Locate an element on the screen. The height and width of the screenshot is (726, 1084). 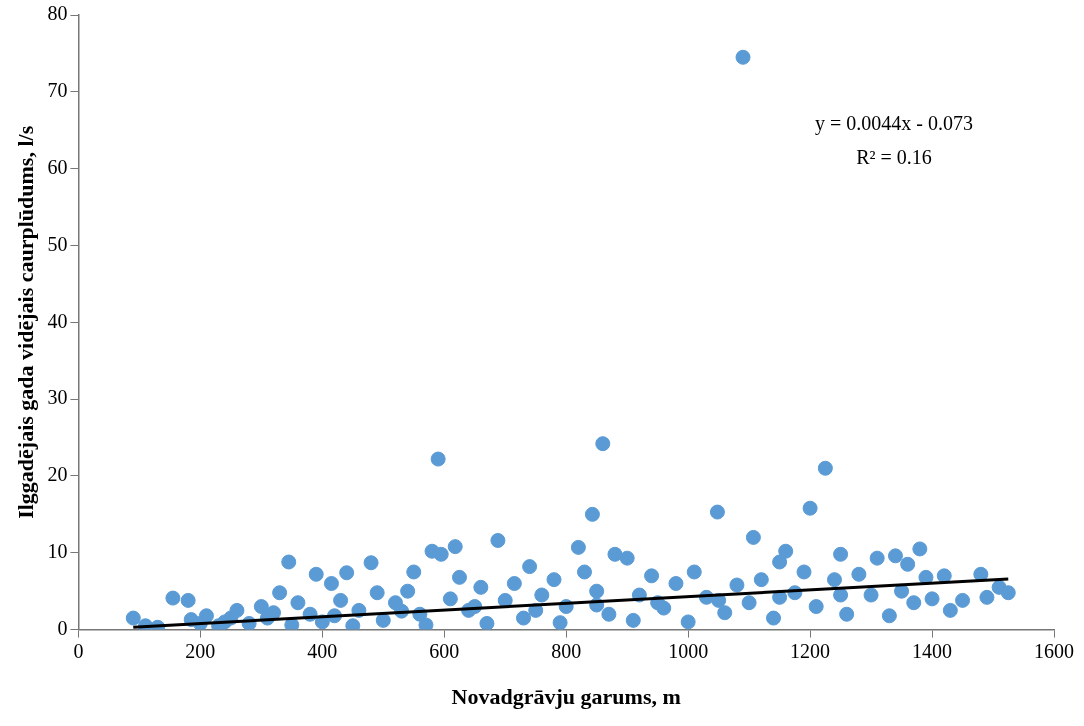
annotation: y = 0.0044x - 0.073 is located at coordinates (894, 124).